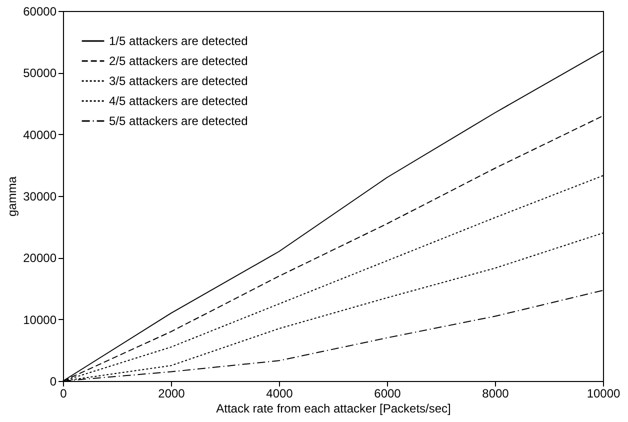  I want to click on x-axis-title: Attack rate from each attacker [Packets/sec], so click(333, 409).